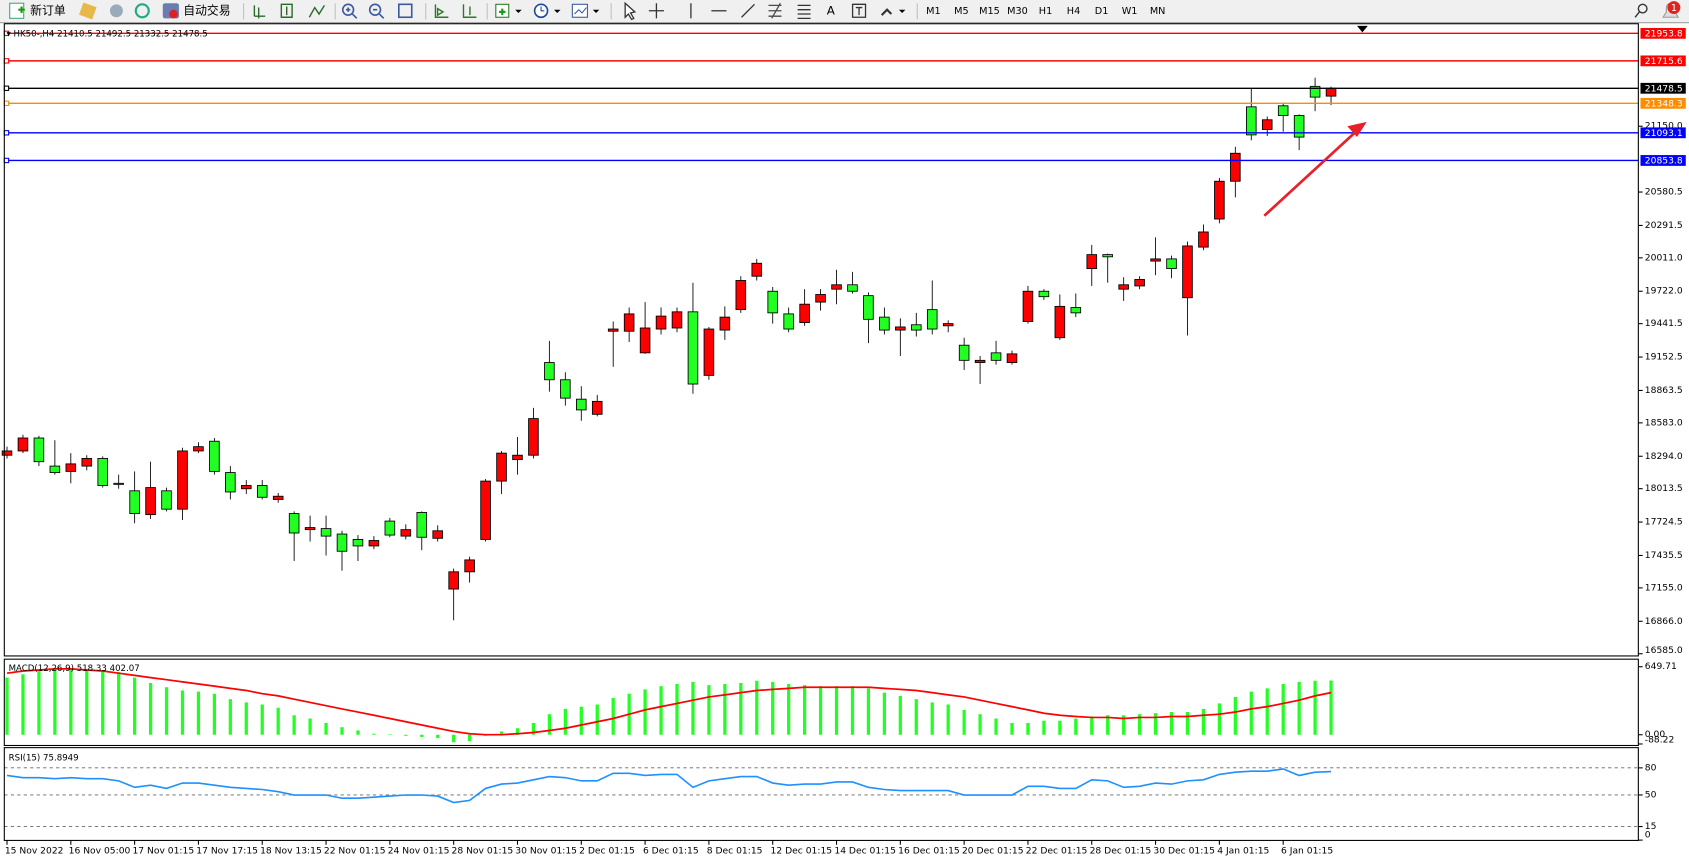  What do you see at coordinates (1073, 11) in the screenshot?
I see `timeframe-button: H4` at bounding box center [1073, 11].